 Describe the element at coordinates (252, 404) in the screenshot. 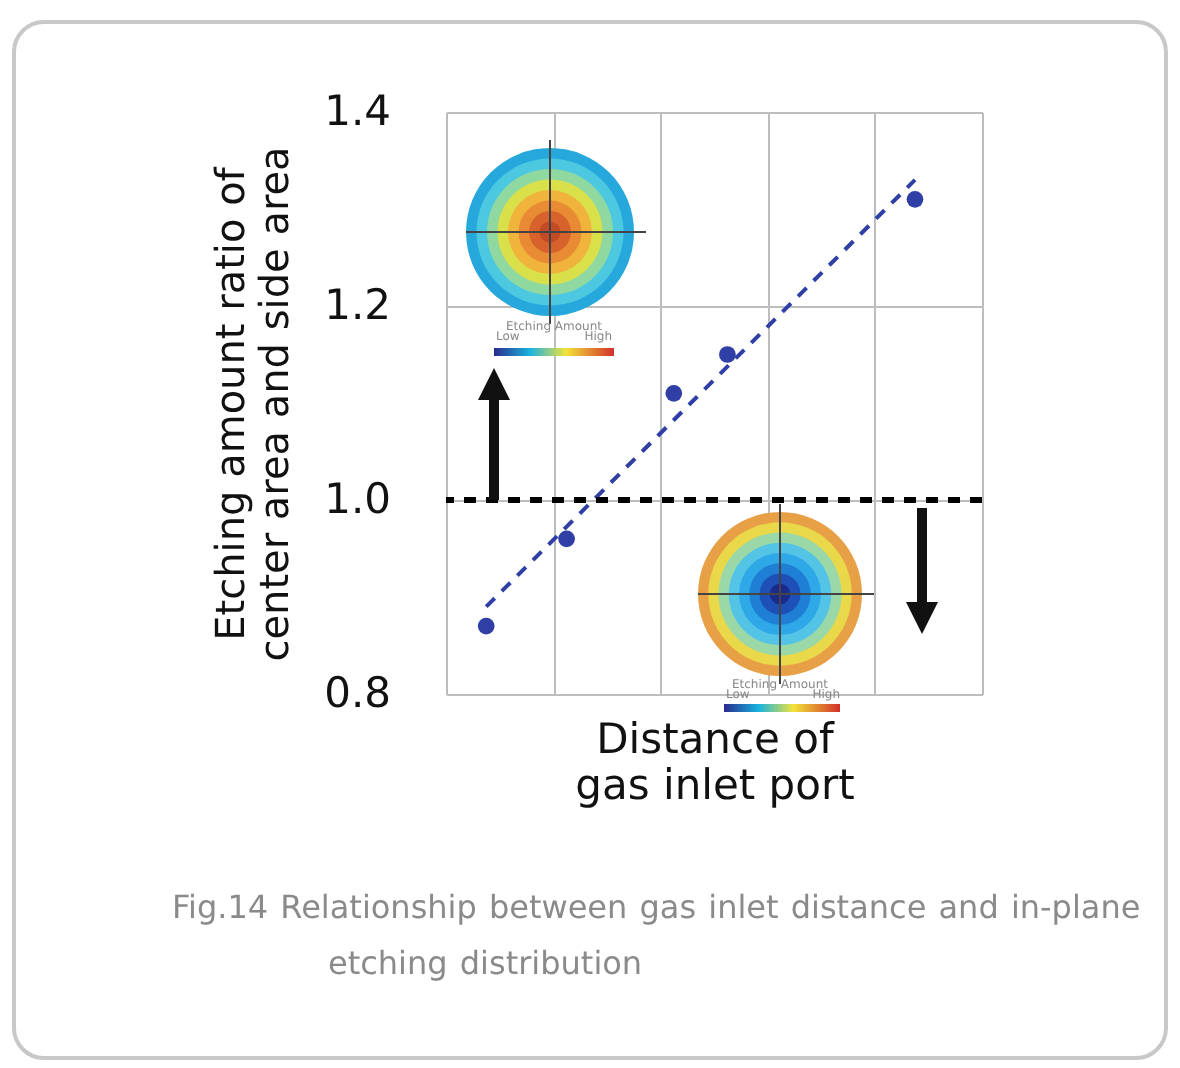

I see `y-axis-title: Etching amount ratio of center area and side area` at that location.